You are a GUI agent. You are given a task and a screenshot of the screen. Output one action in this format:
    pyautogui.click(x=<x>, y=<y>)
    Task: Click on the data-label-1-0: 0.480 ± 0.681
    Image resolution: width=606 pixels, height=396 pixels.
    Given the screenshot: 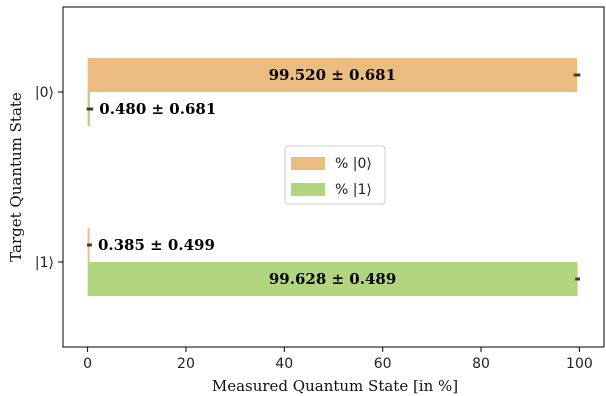 What is the action you would take?
    pyautogui.click(x=157, y=109)
    